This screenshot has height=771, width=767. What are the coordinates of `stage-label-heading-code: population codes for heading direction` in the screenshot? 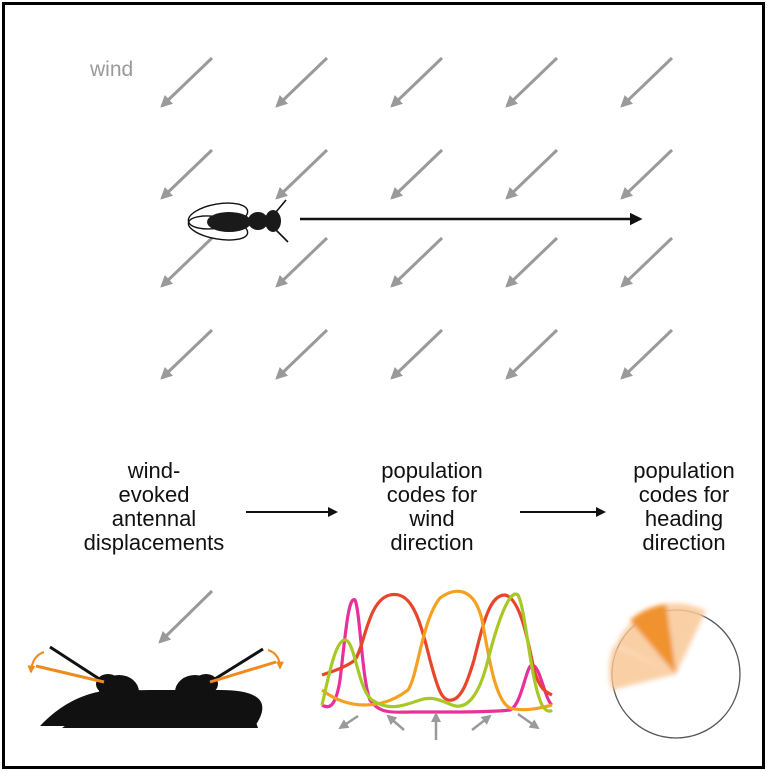 It's located at (684, 507).